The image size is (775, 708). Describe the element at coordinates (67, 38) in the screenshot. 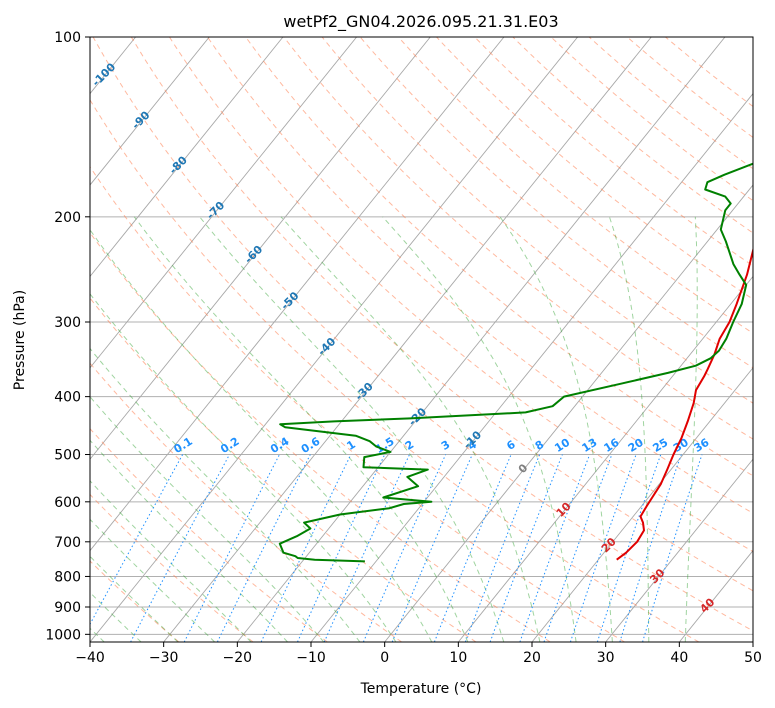

I see `y-tick-label: 100` at that location.